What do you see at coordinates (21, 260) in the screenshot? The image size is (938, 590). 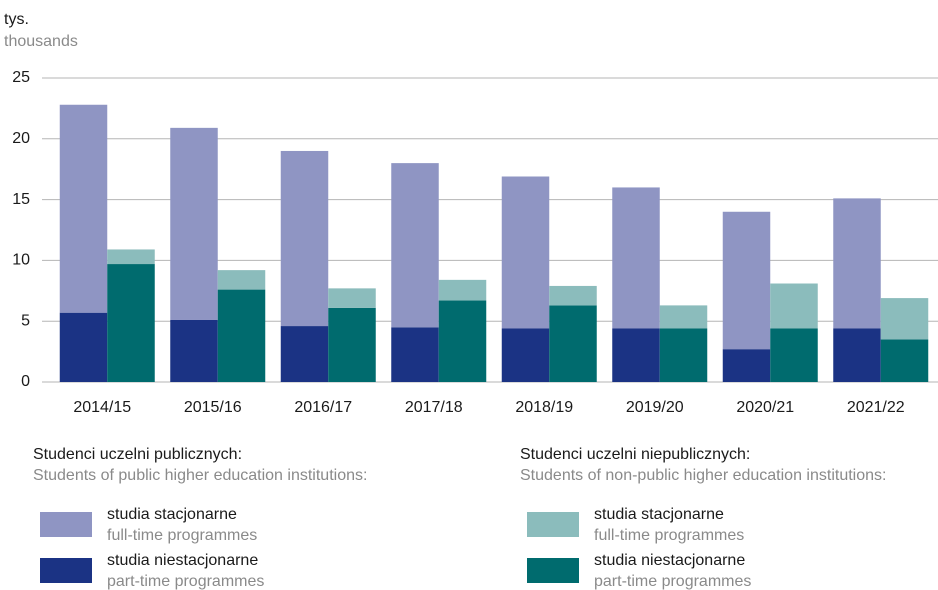 I see `y-tick-label: 10` at bounding box center [21, 260].